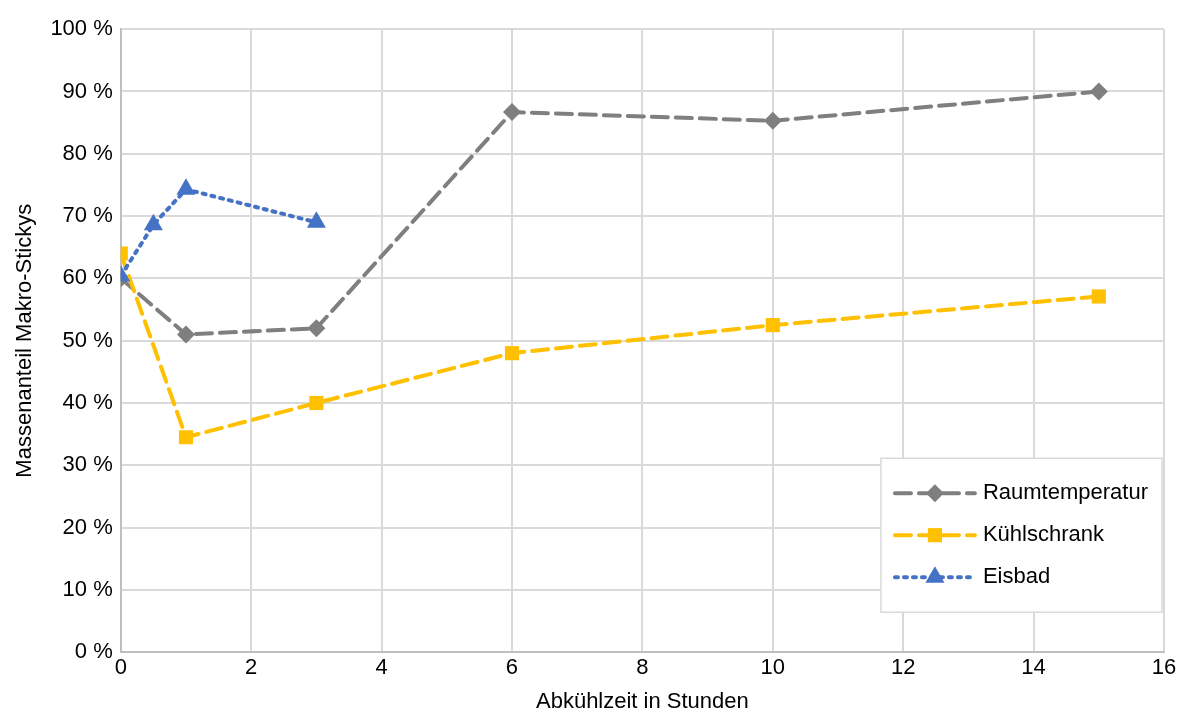 The height and width of the screenshot is (727, 1192). Describe the element at coordinates (87, 215) in the screenshot. I see `y-tick-label: 70 %` at that location.